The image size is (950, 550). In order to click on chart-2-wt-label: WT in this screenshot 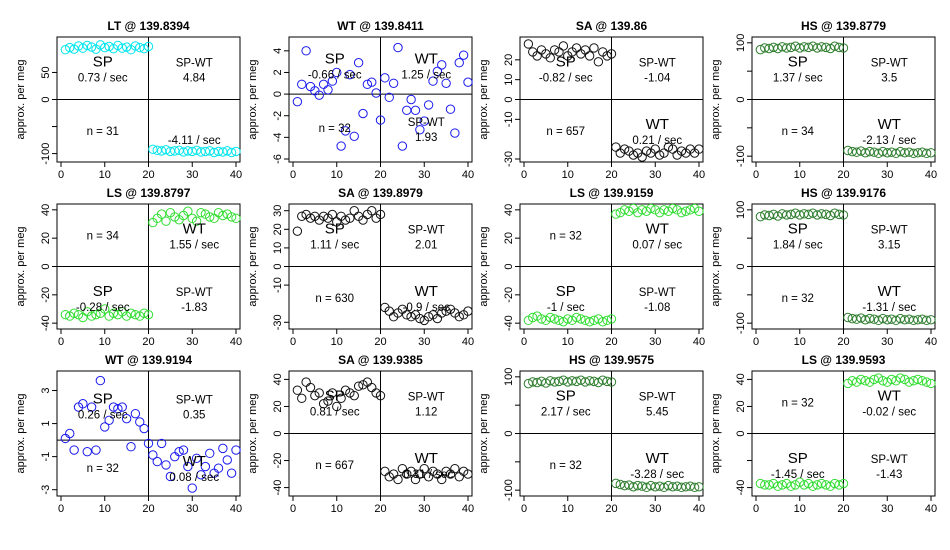, I will do `click(657, 124)`.